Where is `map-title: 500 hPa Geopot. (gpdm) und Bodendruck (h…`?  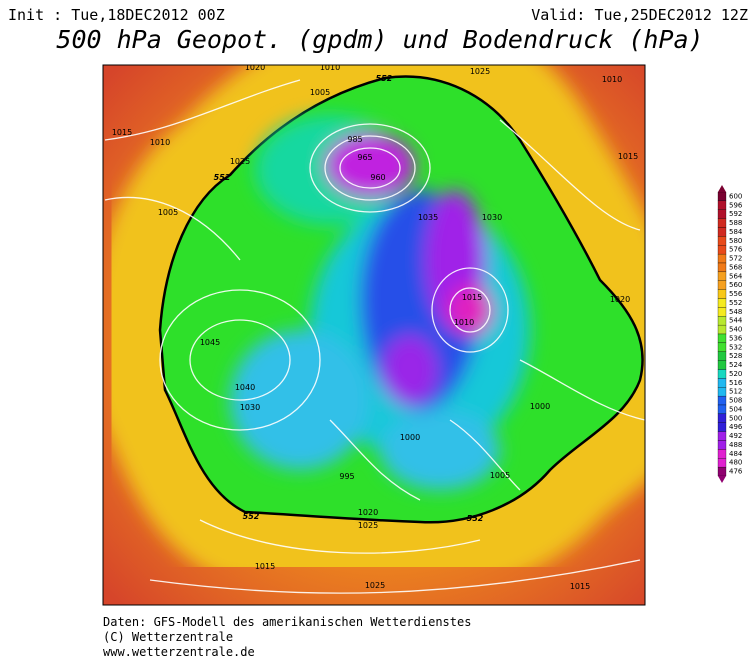
map-title: 500 hPa Geopot. (gpdm) und Bodendruck (h… is located at coordinates (379, 39).